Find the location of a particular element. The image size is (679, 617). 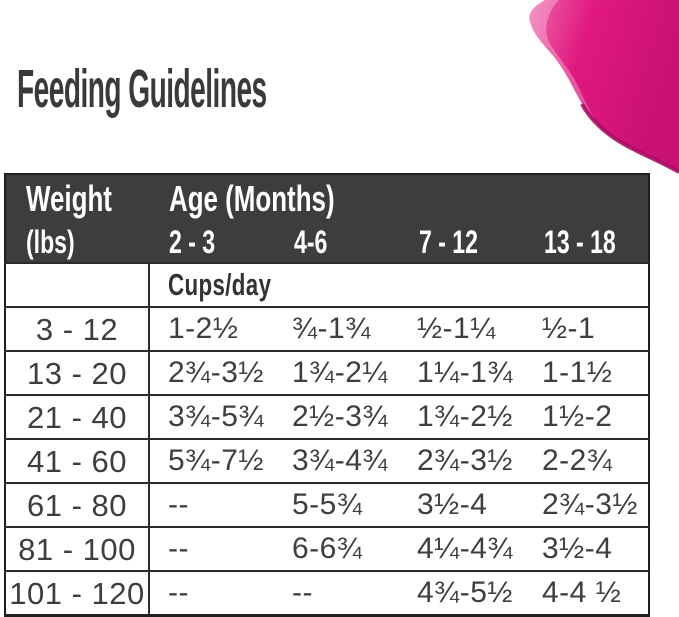

age-columns-row: (lbs) 2 - 3 4-6 7 - 12 13 - 18 is located at coordinates (327, 242).